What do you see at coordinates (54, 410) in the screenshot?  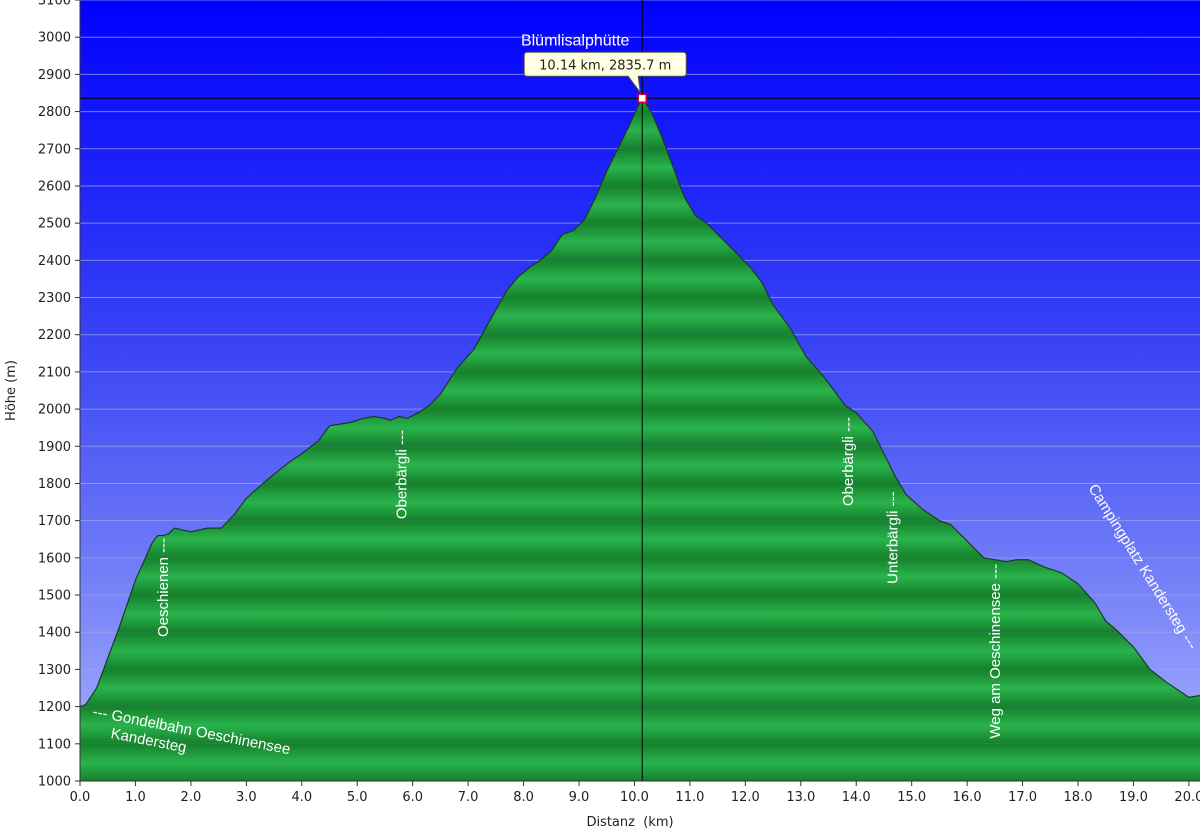 I see `y-tick-label: 2000` at bounding box center [54, 410].